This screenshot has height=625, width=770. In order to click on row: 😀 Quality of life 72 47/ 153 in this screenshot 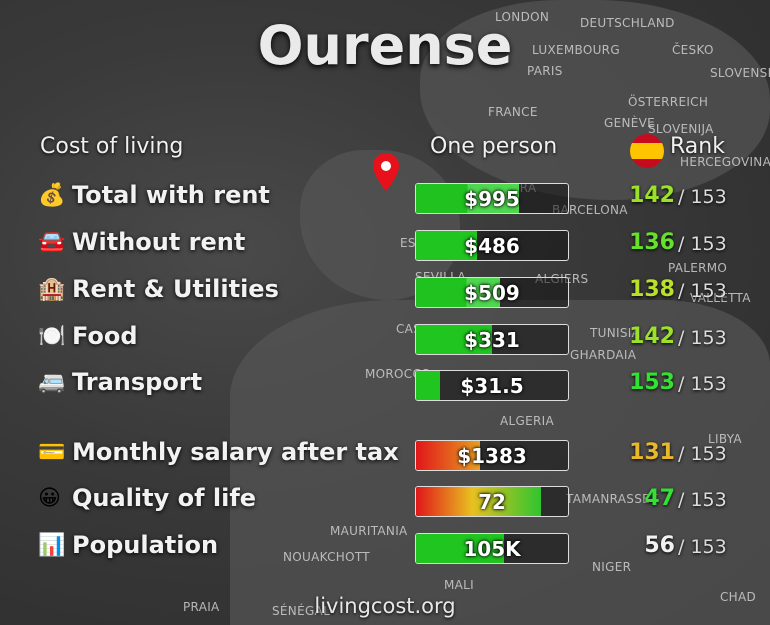, I will do `click(385, 501)`.